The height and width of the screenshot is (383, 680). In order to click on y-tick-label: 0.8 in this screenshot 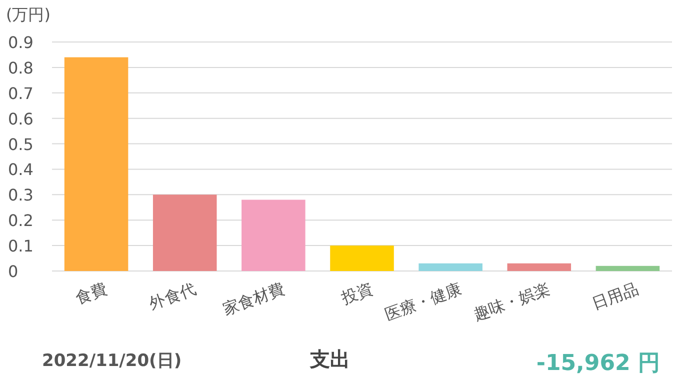, I will do `click(21, 68)`.